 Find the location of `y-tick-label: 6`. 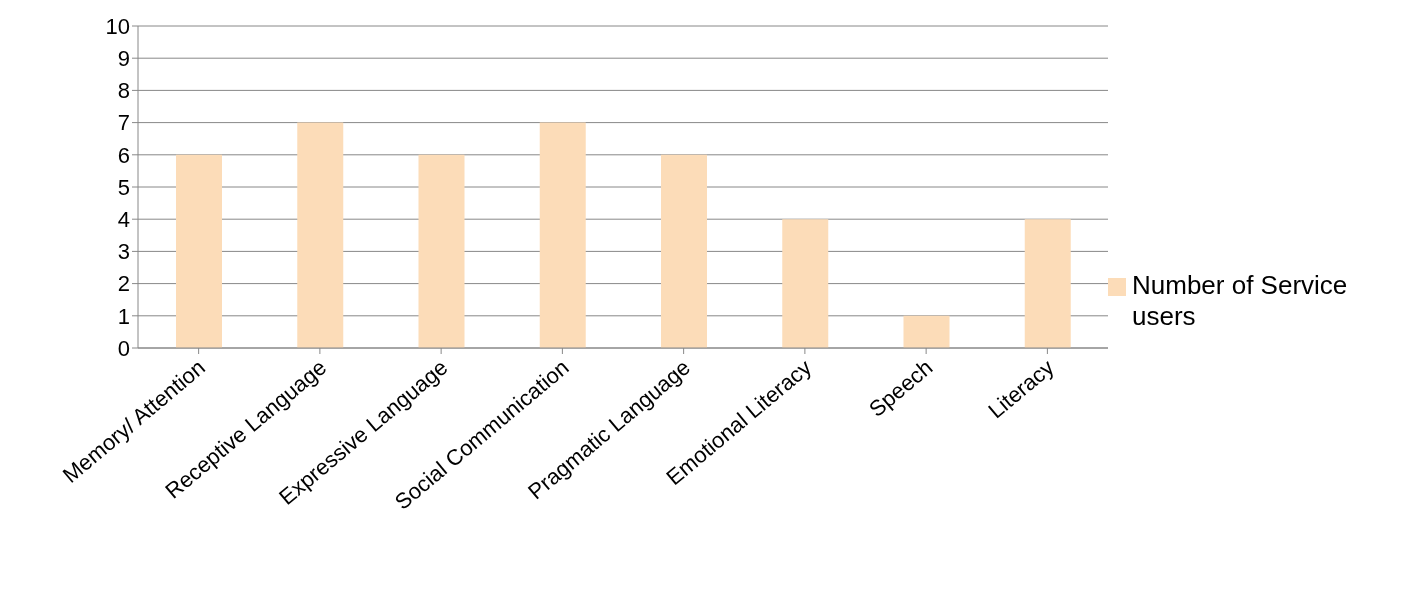

y-tick-label: 6 is located at coordinates (123, 155).